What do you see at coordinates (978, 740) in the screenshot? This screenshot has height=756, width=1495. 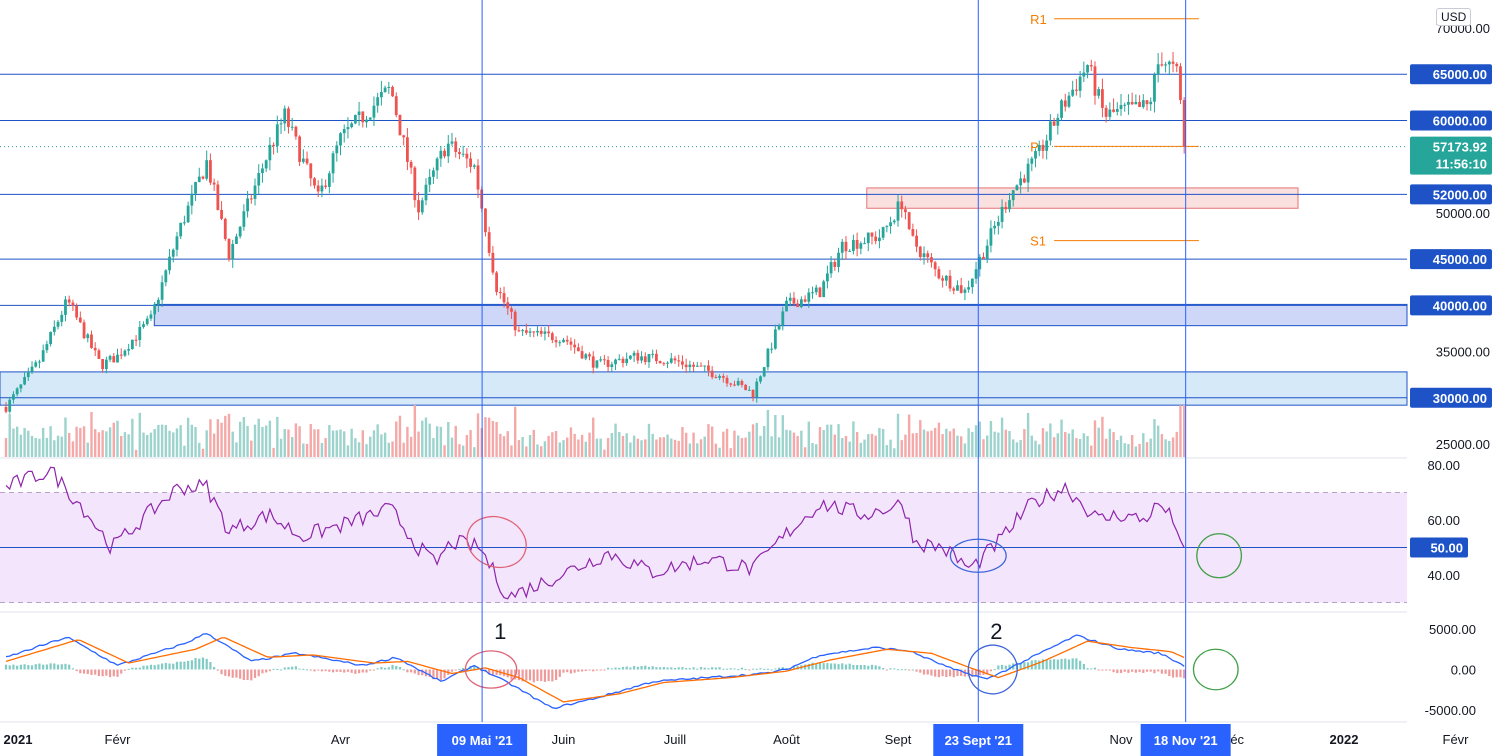 I see `time-marker-label: 23 Sept '21` at bounding box center [978, 740].